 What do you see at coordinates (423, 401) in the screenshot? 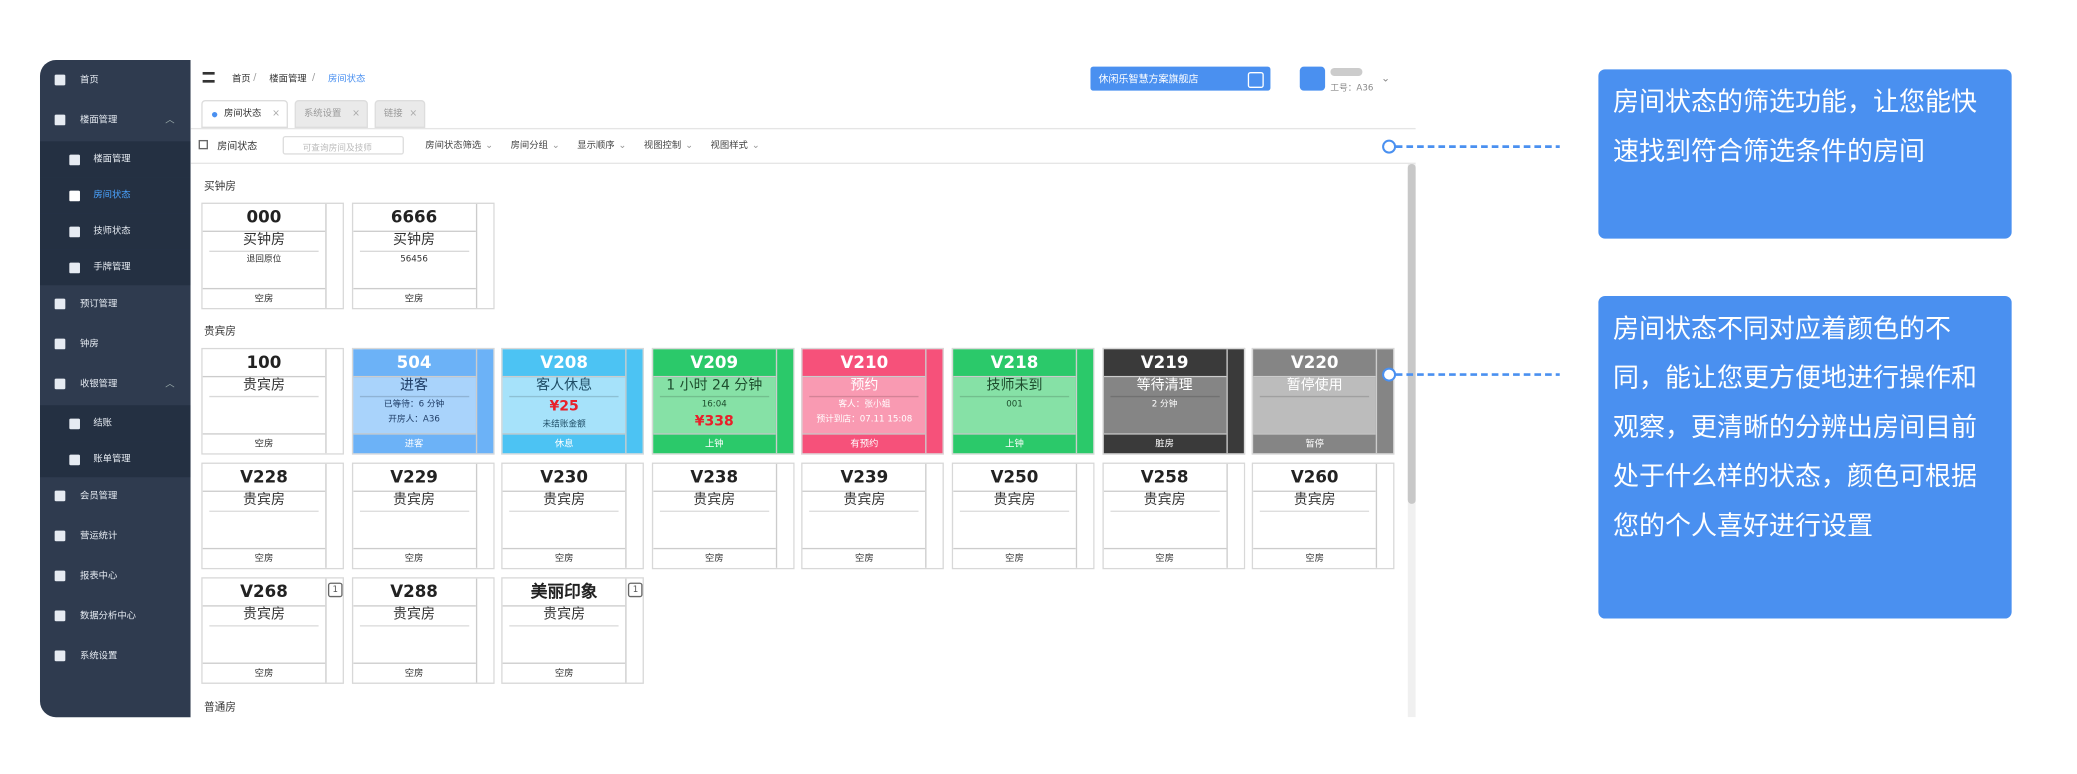
I see `room-card: 504 进客 已等待：6 分钟 开房人：A36 进客` at bounding box center [423, 401].